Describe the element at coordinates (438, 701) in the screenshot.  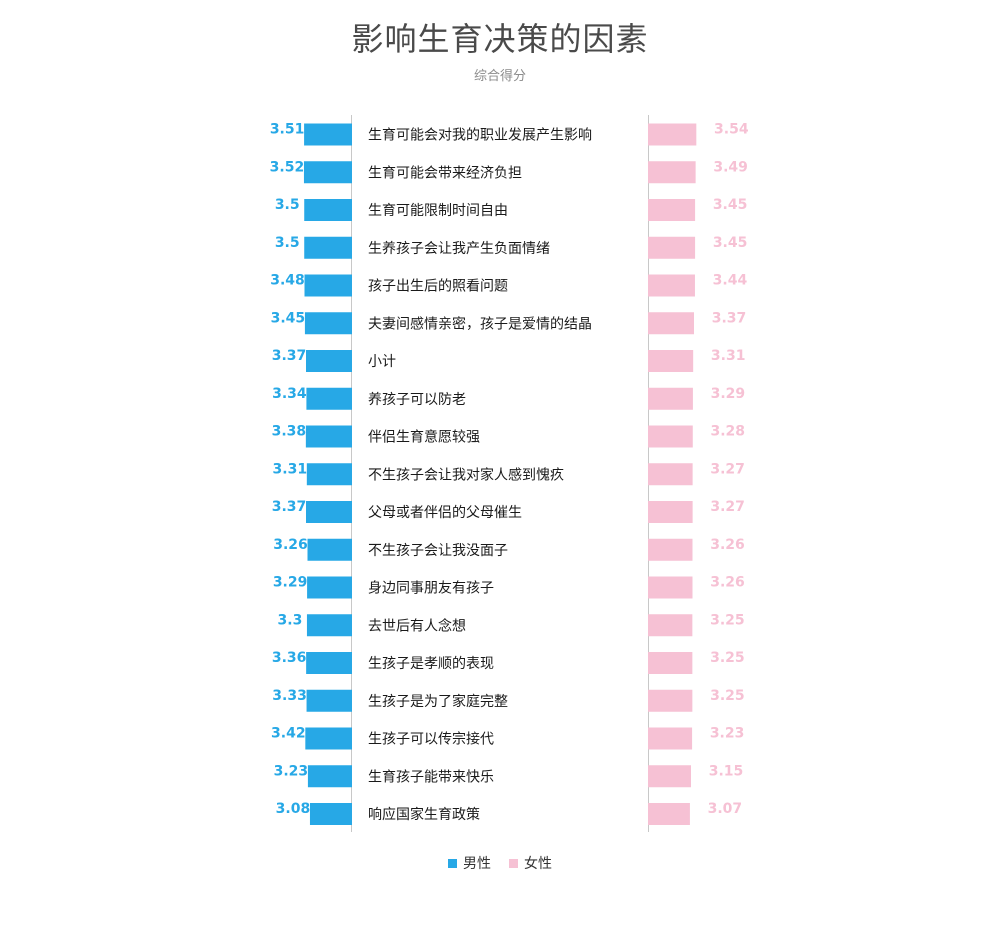
I see `category-label: 生孩子是为了家庭完整` at that location.